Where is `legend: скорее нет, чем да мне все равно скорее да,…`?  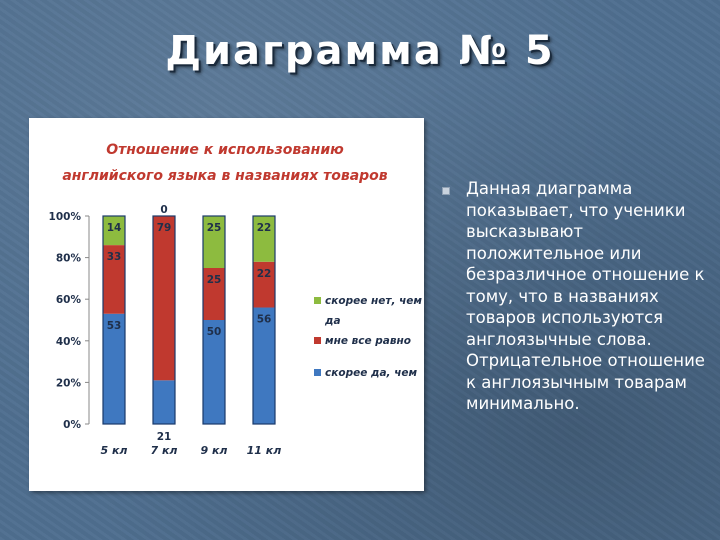 legend: скорее нет, чем да мне все равно скорее да,… is located at coordinates (368, 337).